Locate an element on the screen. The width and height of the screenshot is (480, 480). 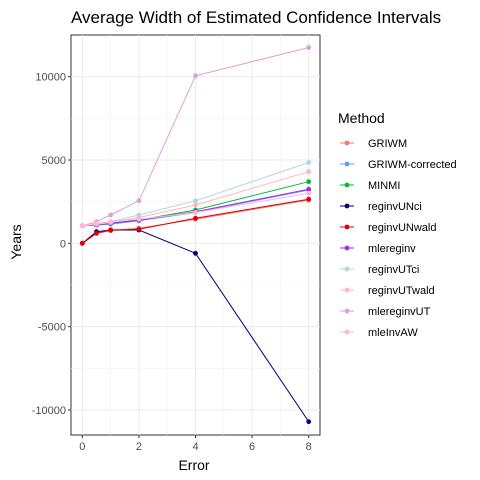
legend-label: mlereginvUT is located at coordinates (399, 312).